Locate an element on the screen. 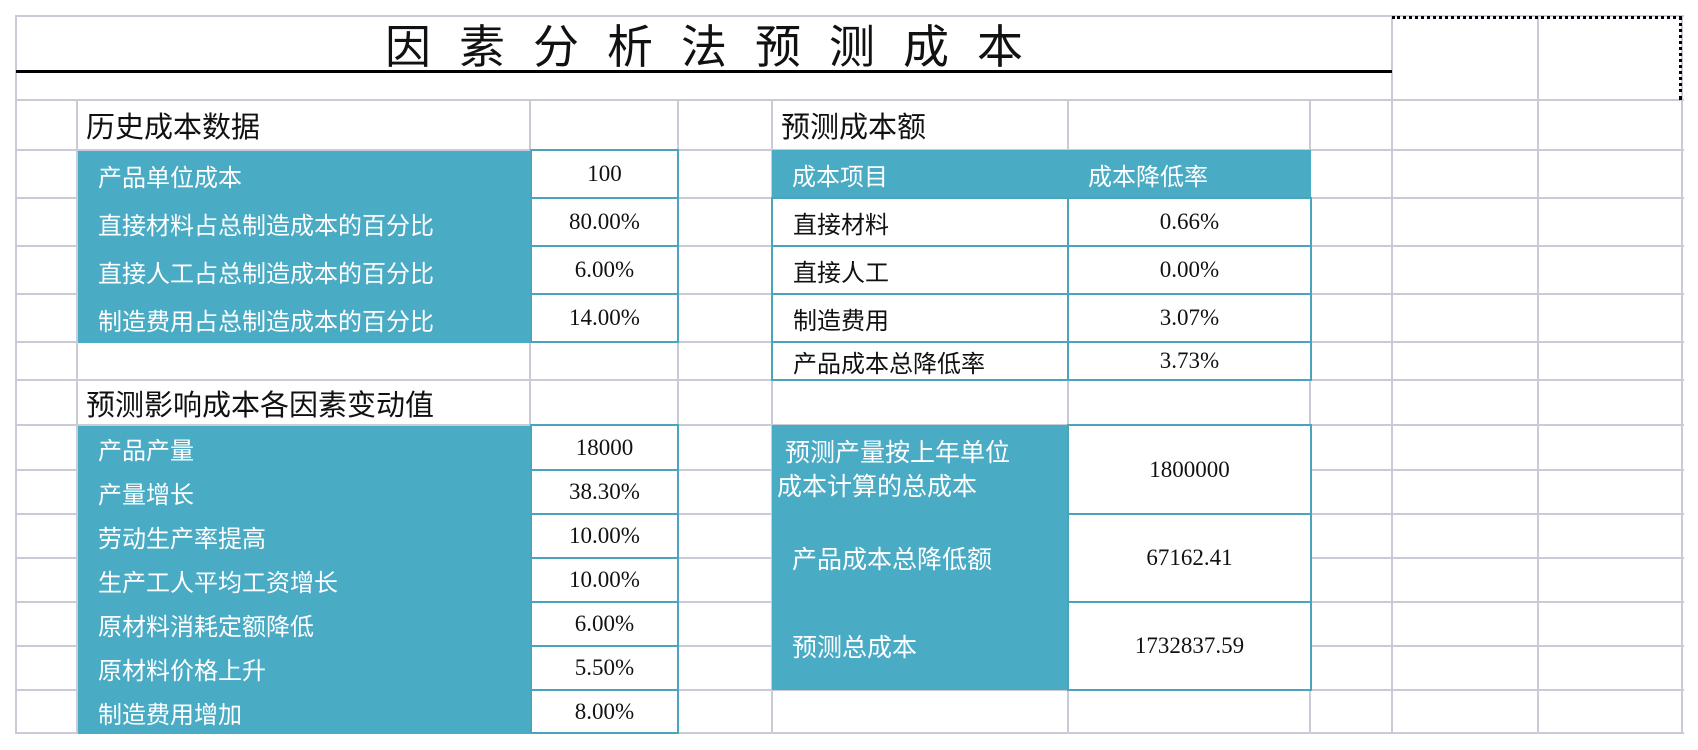 This screenshot has width=1698, height=750. title-underline is located at coordinates (704, 71).